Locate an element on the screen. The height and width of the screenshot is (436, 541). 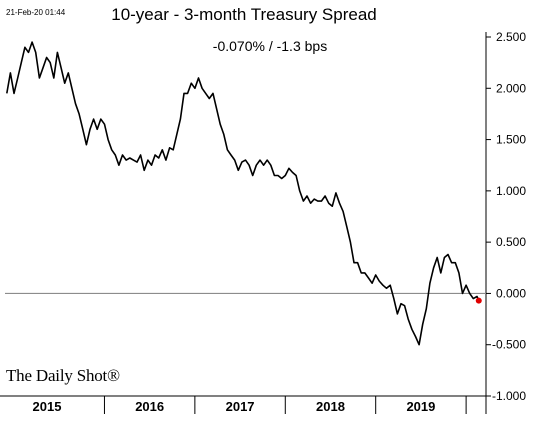
y-tick-label: -0.500 is located at coordinates (509, 345).